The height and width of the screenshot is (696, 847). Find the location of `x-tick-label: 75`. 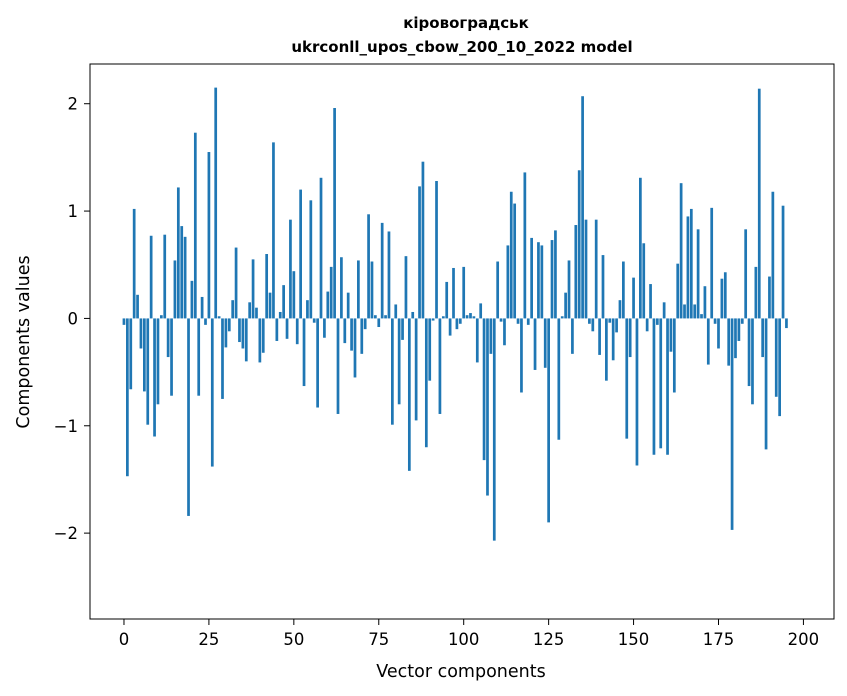

x-tick-label: 75 is located at coordinates (378, 639).